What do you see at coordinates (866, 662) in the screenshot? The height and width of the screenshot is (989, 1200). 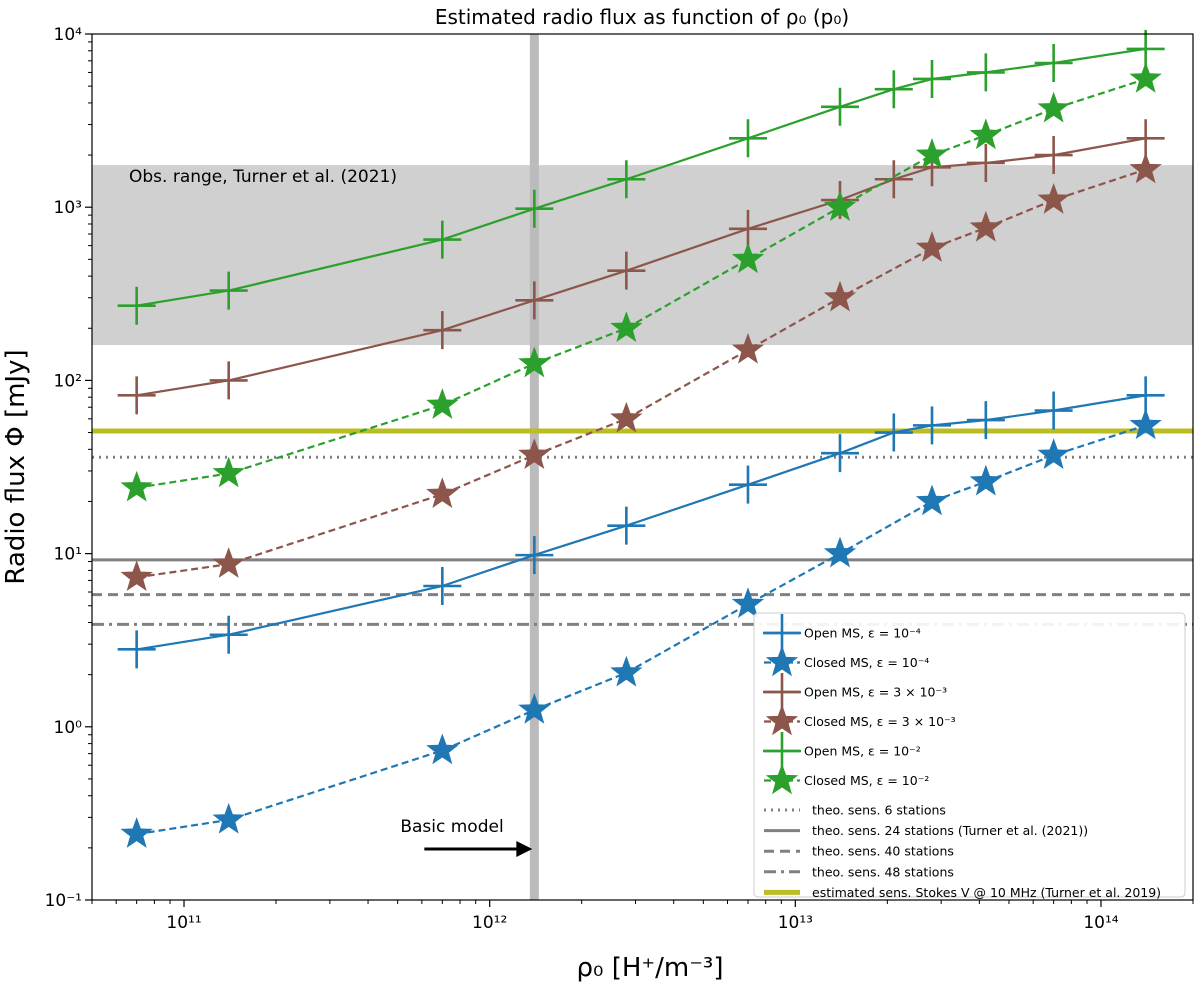 I see `legend-label-1: Closed MS, ε = 10⁻⁴` at bounding box center [866, 662].